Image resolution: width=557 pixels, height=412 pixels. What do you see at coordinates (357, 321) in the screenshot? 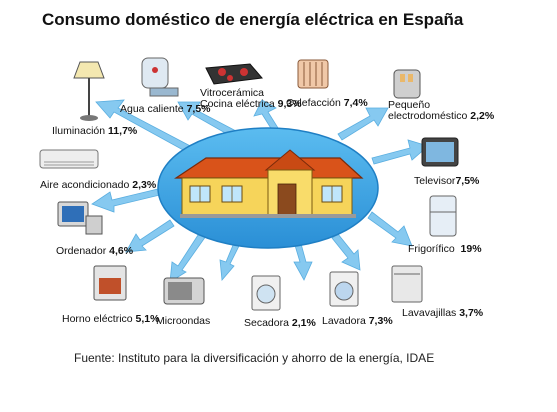
I see `label-lavadora: Lavadora 7,3%` at bounding box center [357, 321].